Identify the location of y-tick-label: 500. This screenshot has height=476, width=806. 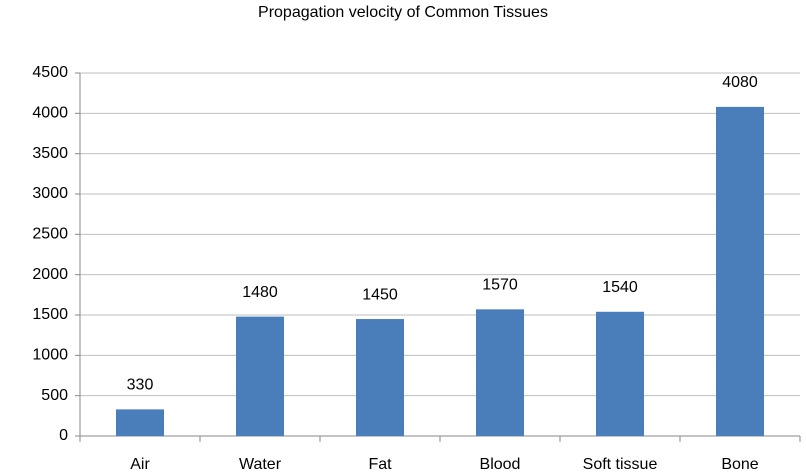
(54, 395).